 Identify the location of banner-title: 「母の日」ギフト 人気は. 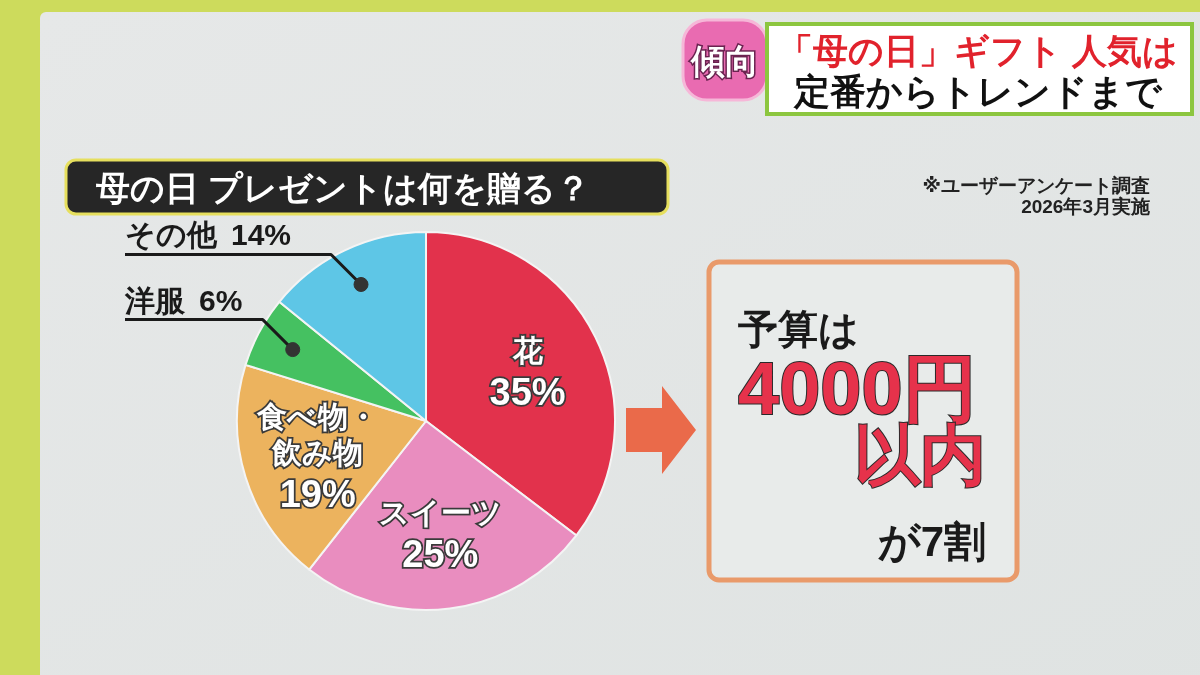
(978, 50).